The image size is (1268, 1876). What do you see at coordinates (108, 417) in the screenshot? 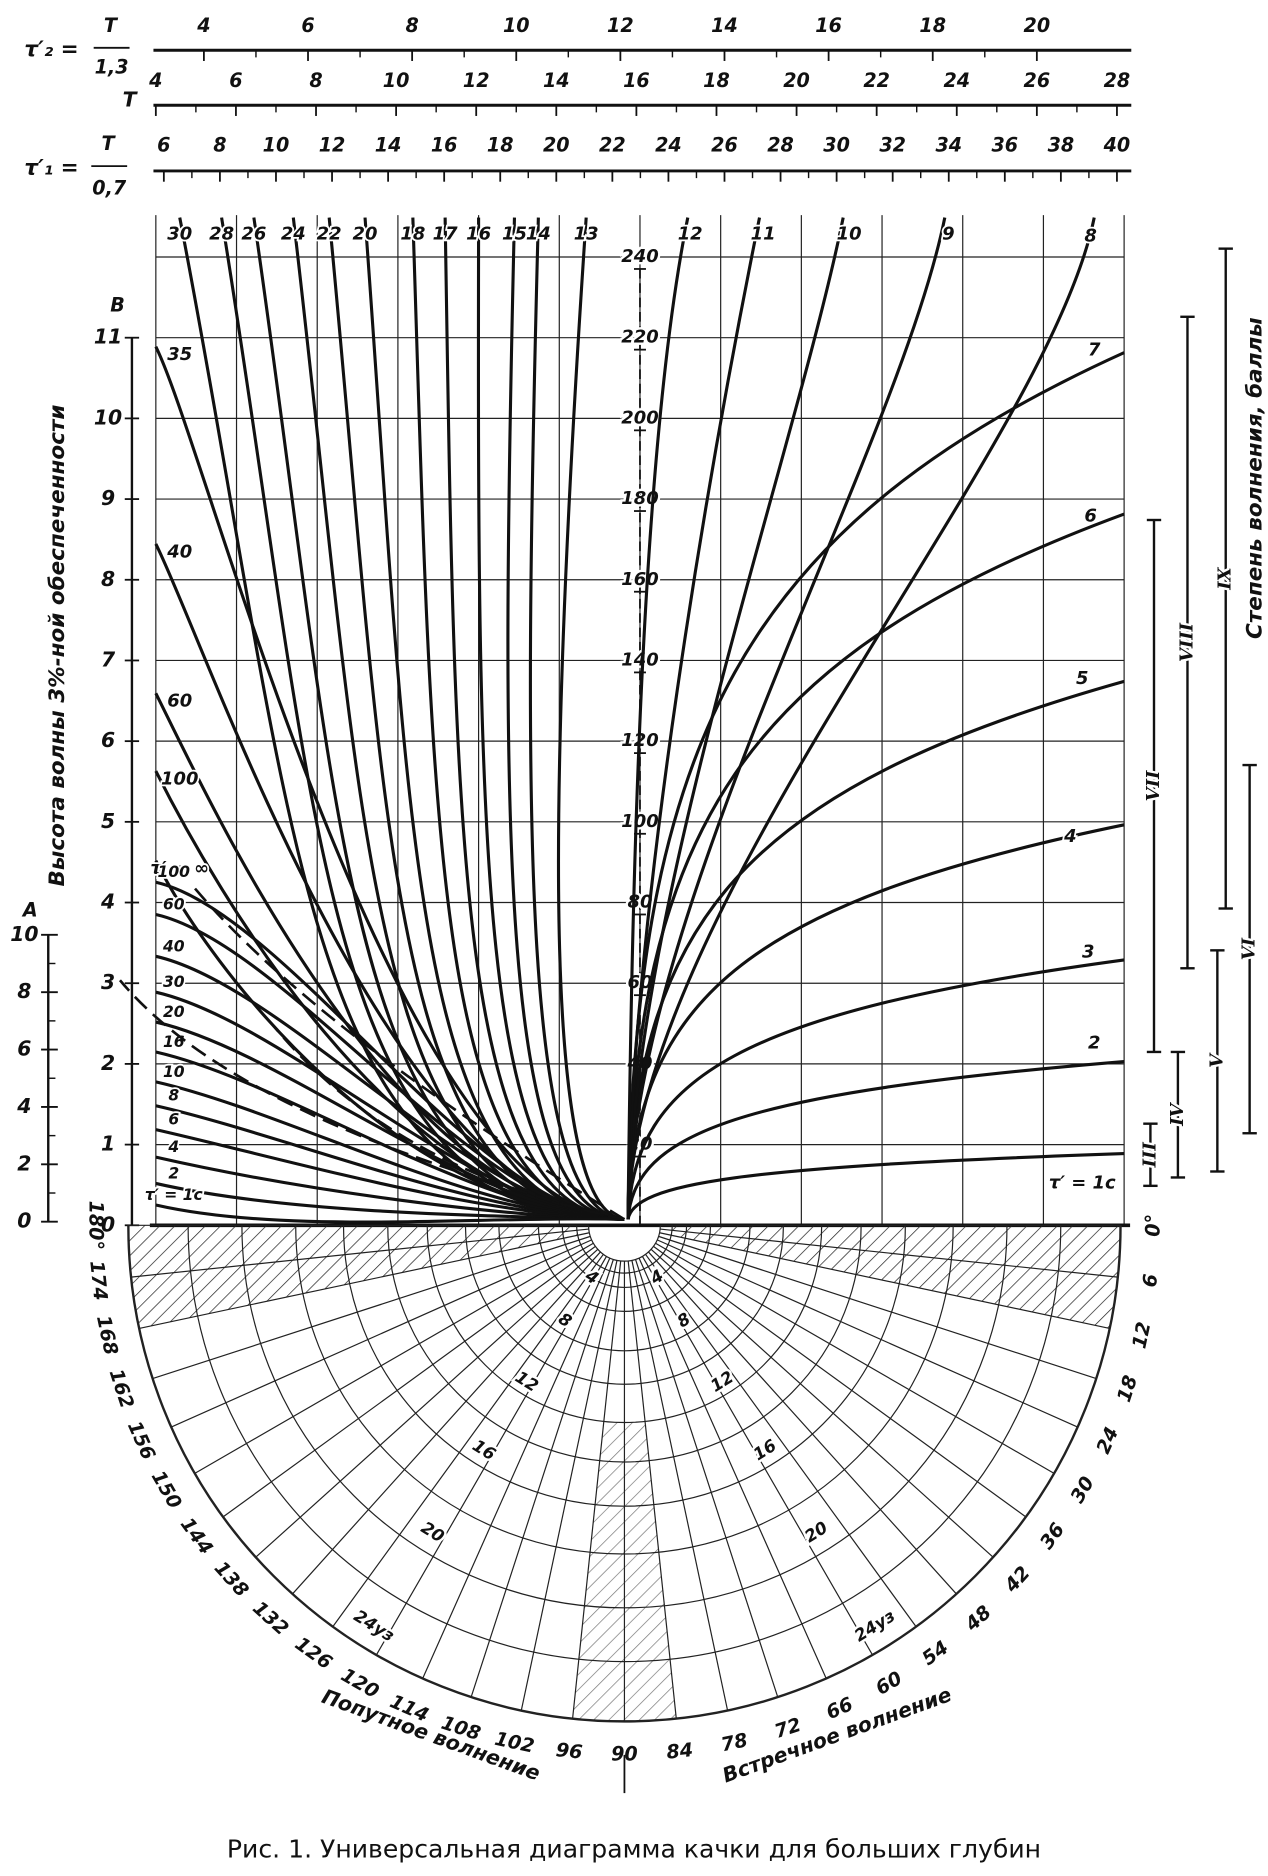
I see `axis-b-tick-label: 10` at bounding box center [108, 417].